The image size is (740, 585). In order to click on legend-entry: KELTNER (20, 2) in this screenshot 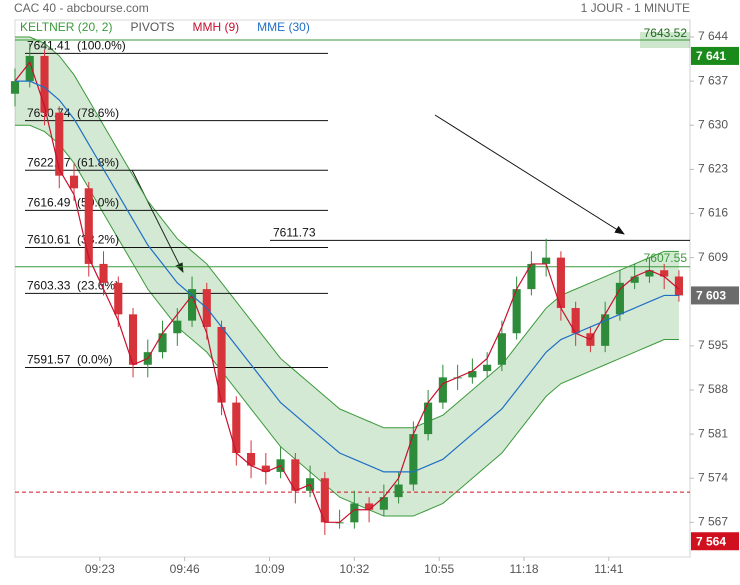, I will do `click(66, 27)`.